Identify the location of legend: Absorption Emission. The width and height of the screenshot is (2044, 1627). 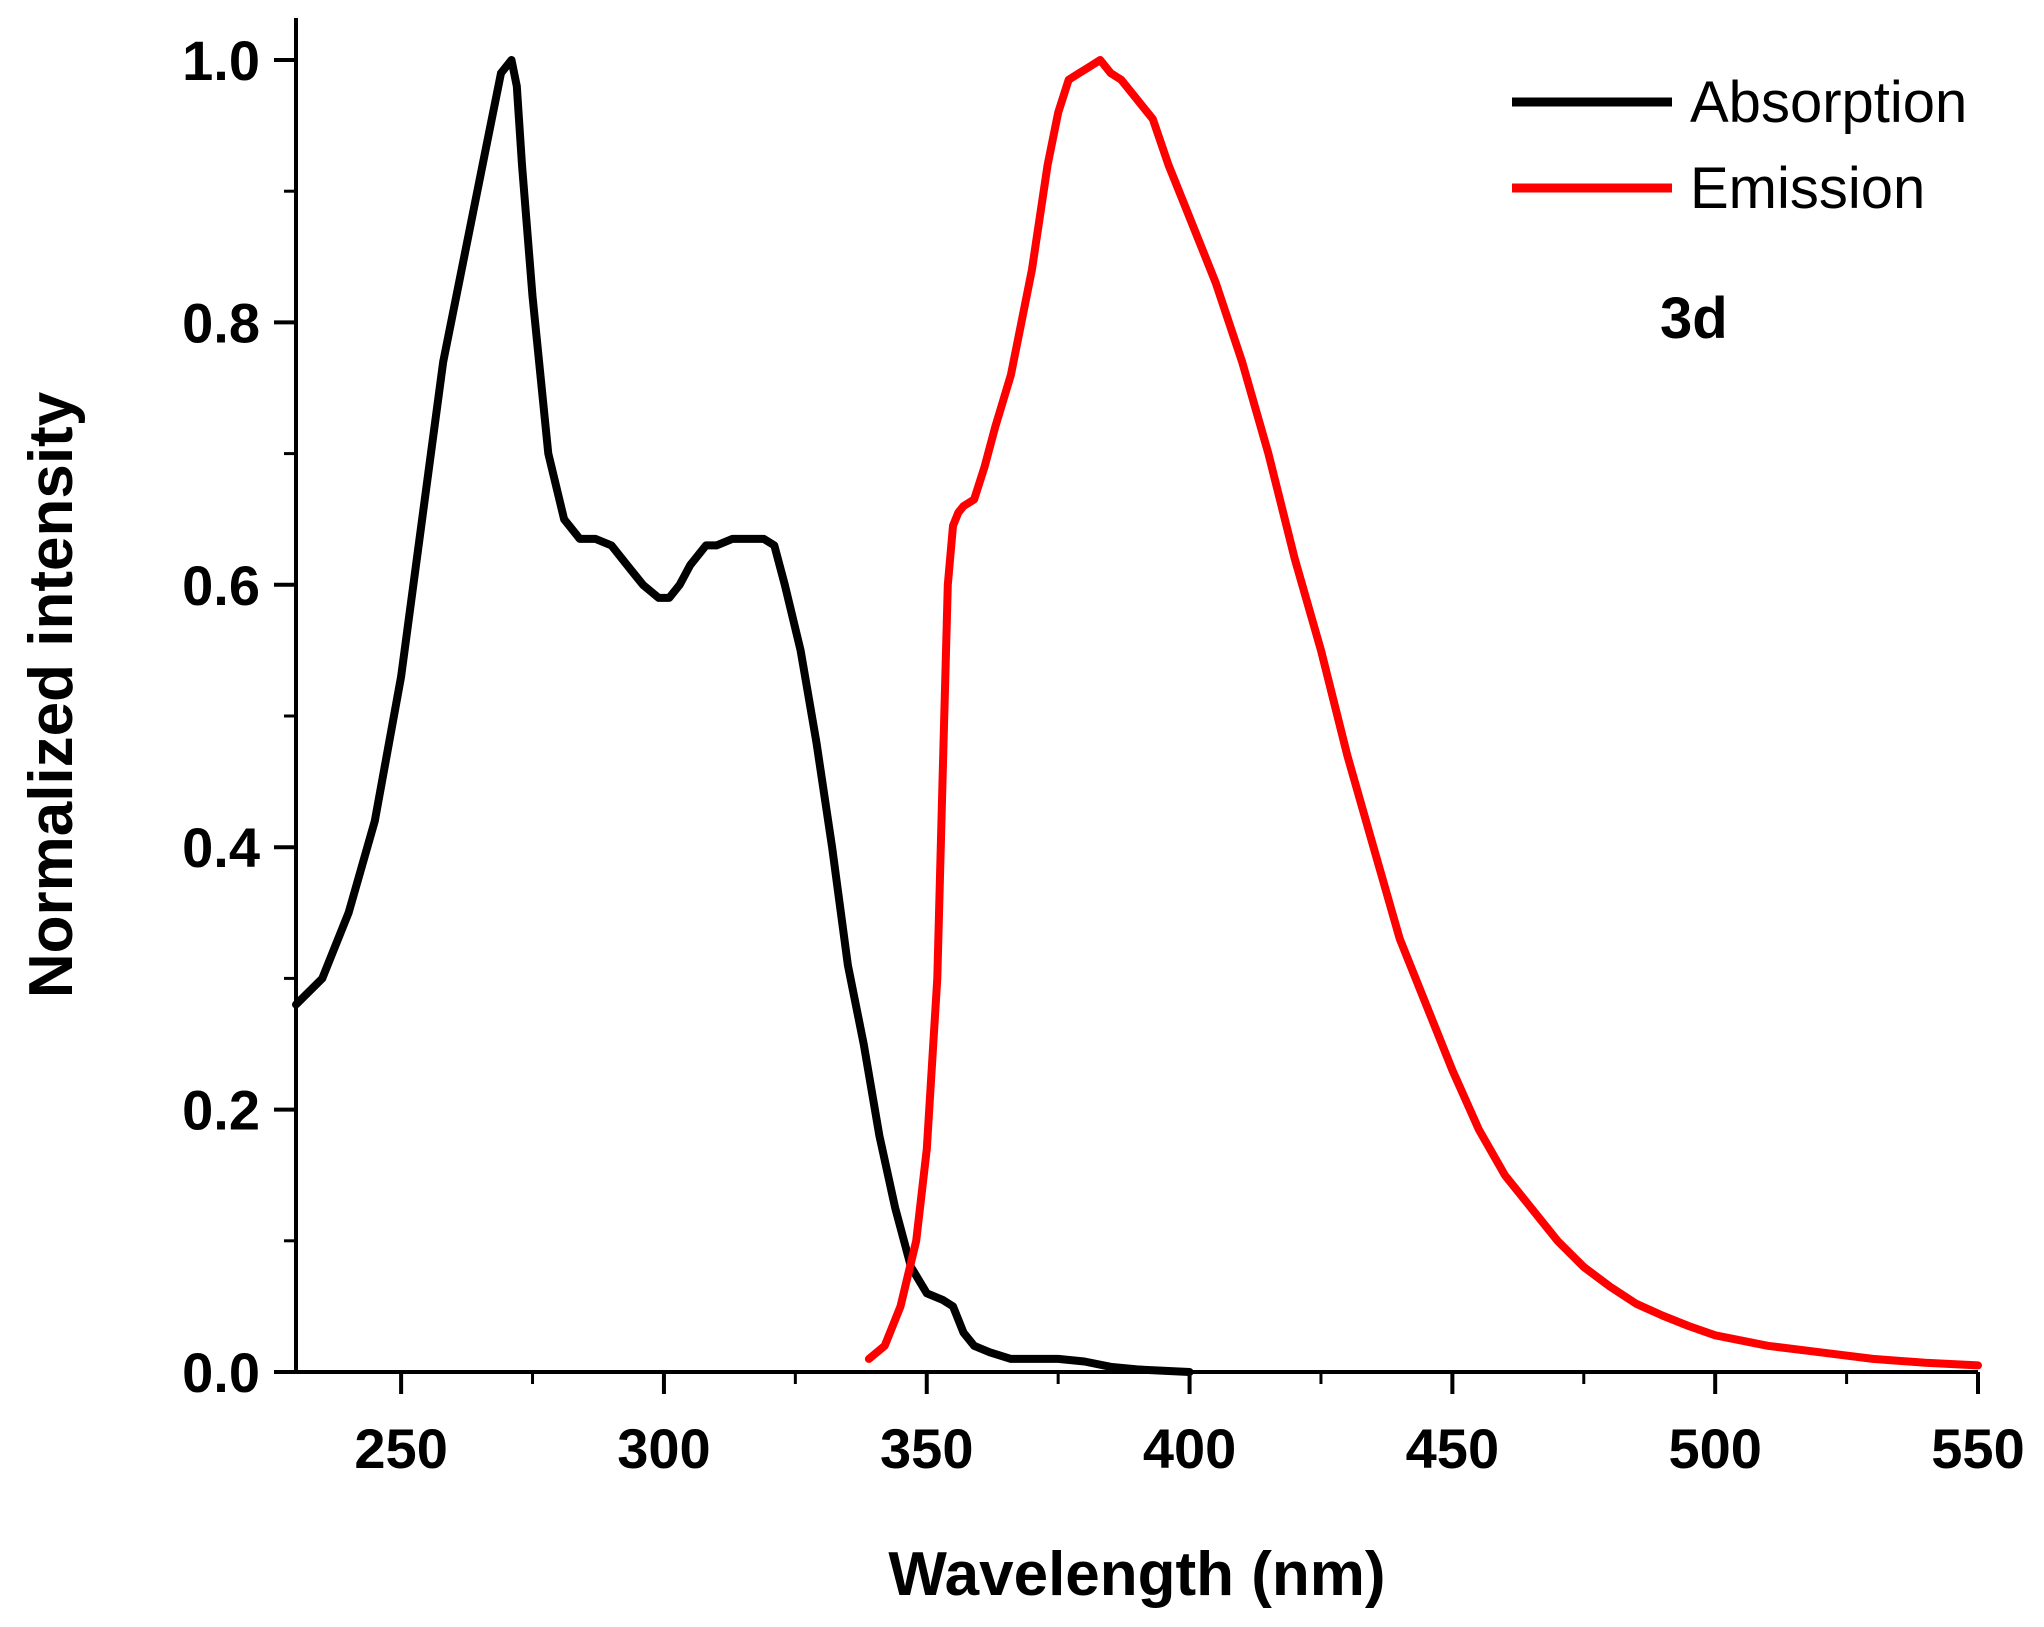
(1739, 145).